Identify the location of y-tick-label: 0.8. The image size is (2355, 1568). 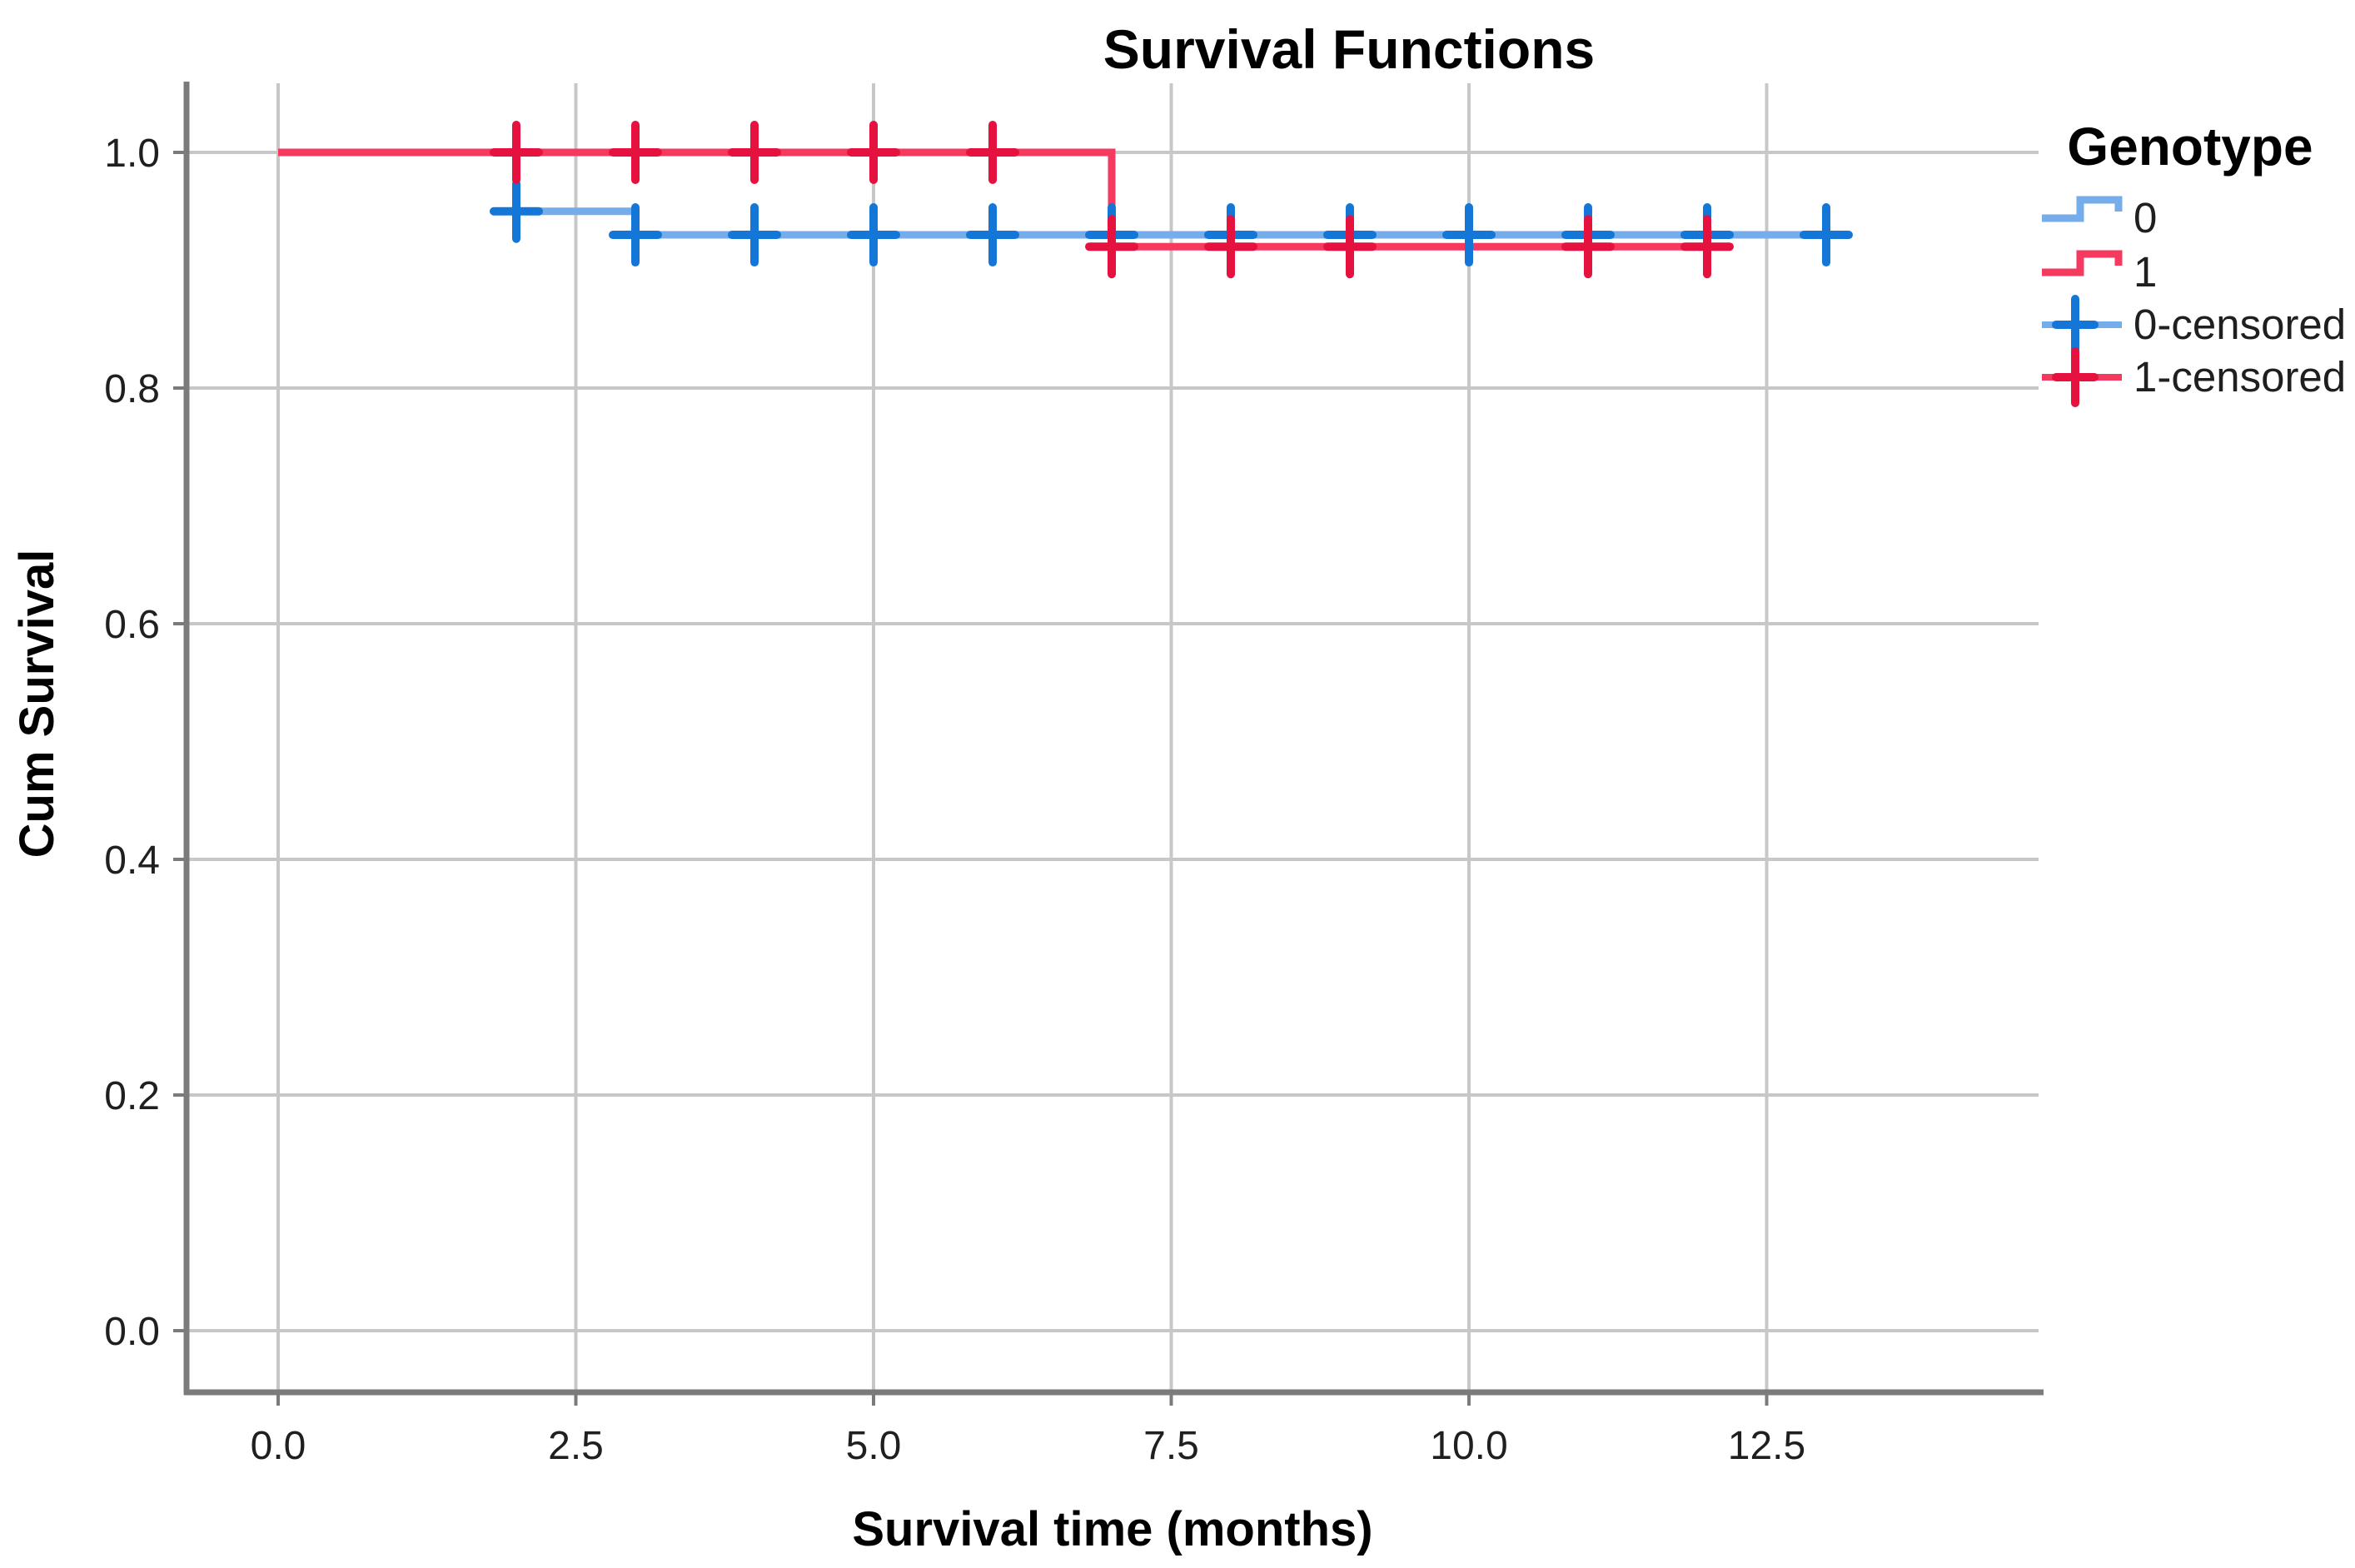
(132, 389).